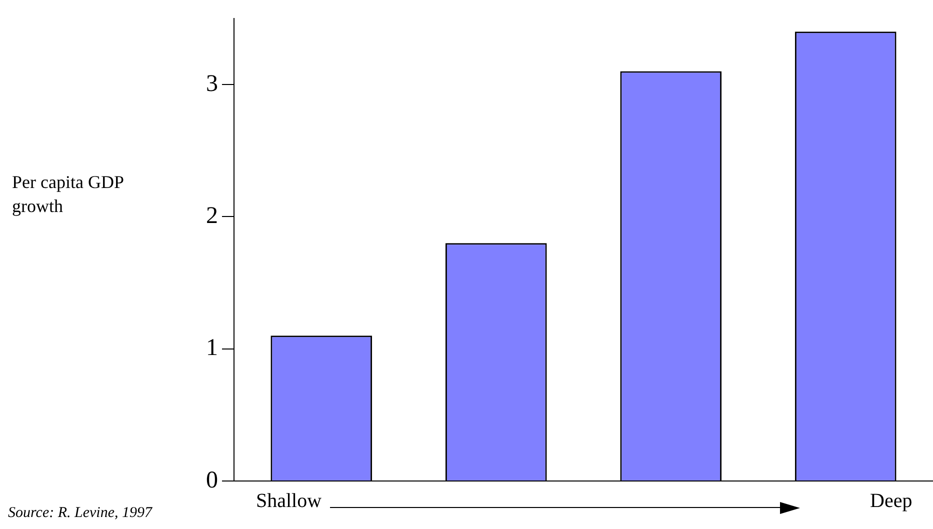 The image size is (933, 529). I want to click on y-axis-title: Per capita GDP growth, so click(68, 194).